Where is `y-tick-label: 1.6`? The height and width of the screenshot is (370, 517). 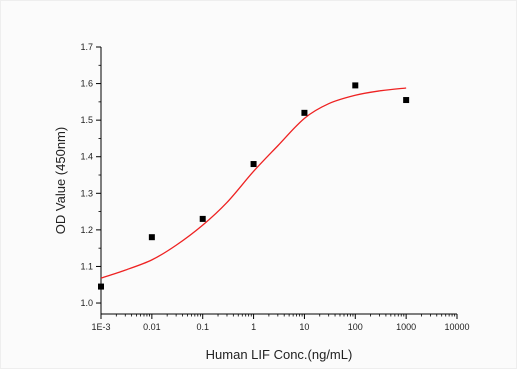 y-tick-label: 1.6 is located at coordinates (86, 84).